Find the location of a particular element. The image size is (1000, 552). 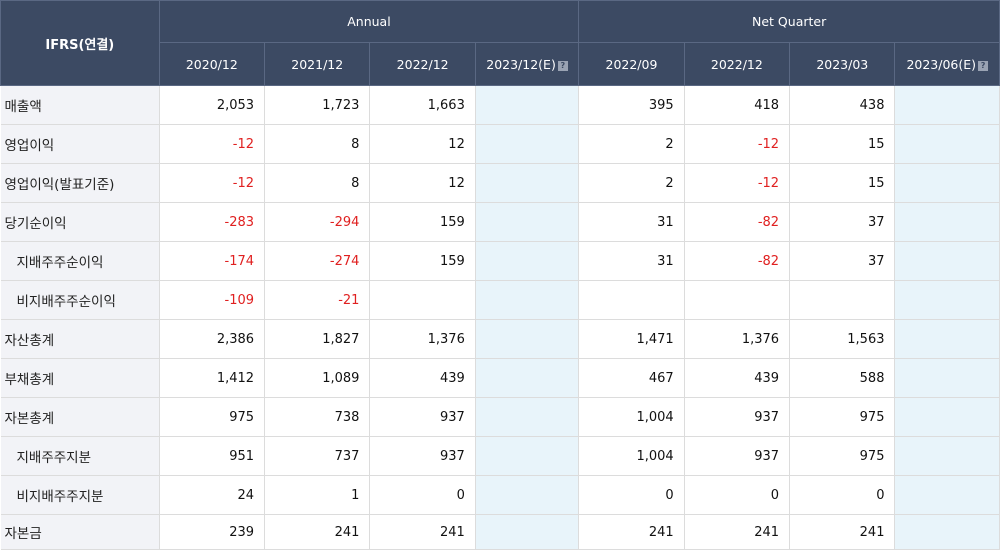

annual-period-header: 2023/12(E)? is located at coordinates (527, 64).